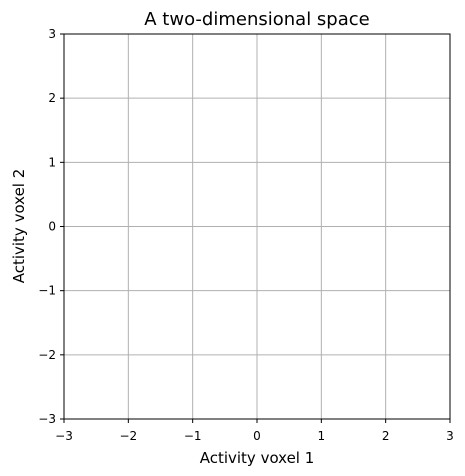 The height and width of the screenshot is (476, 465). Describe the element at coordinates (256, 19) in the screenshot. I see `chart-title: A two-dimensional space` at that location.